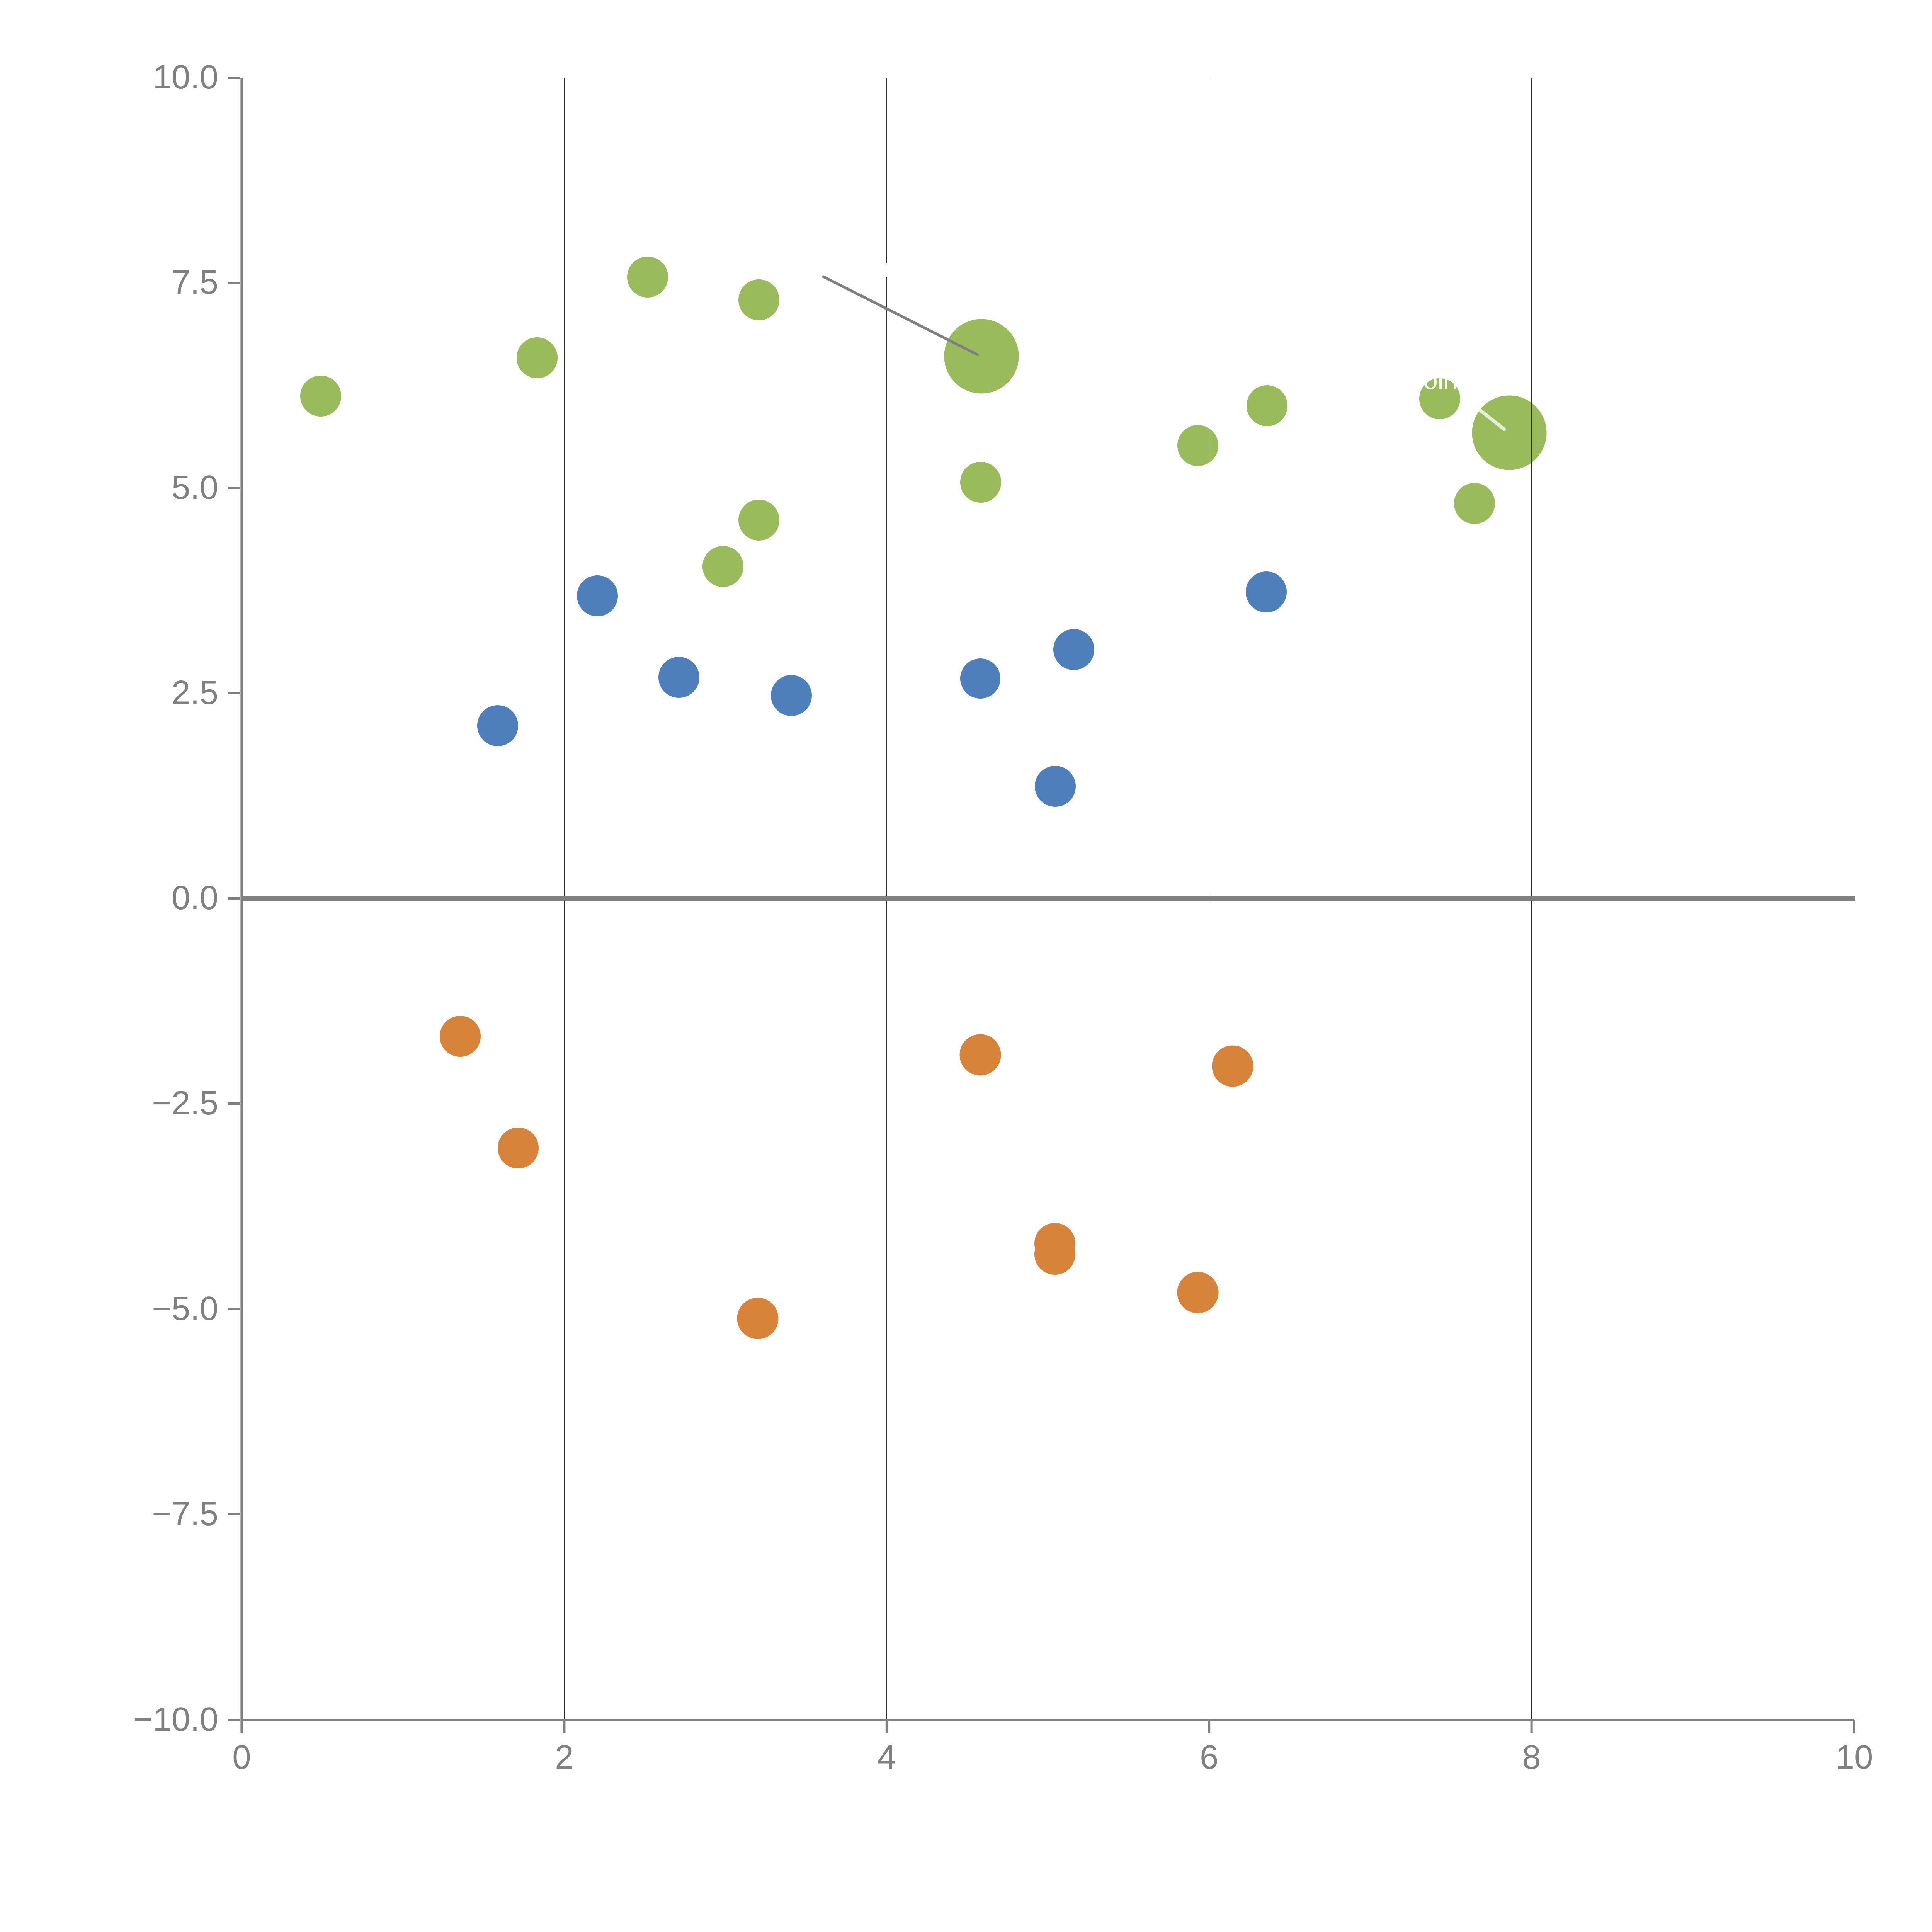  What do you see at coordinates (185, 1103) in the screenshot?
I see `svg-text: −2.5` at bounding box center [185, 1103].